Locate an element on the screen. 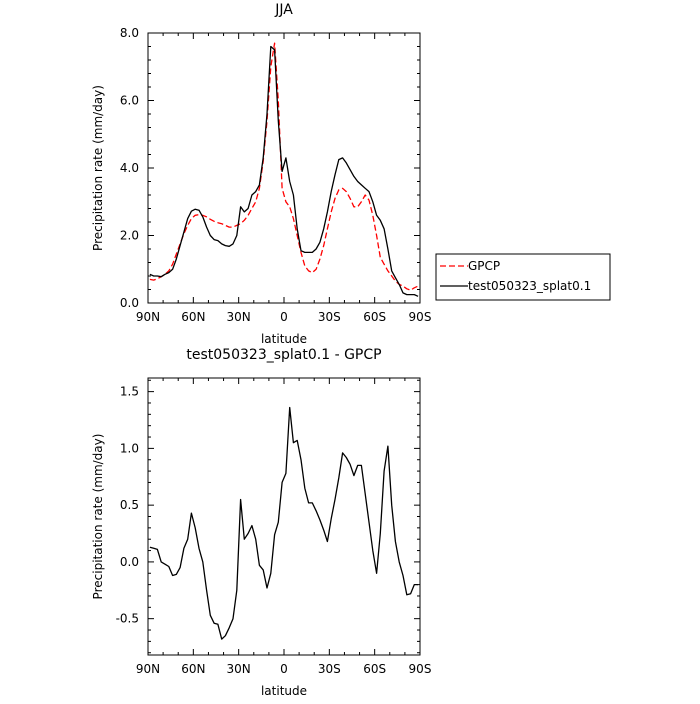 This screenshot has height=704, width=700. top-x-tick-label: 90N is located at coordinates (148, 317).